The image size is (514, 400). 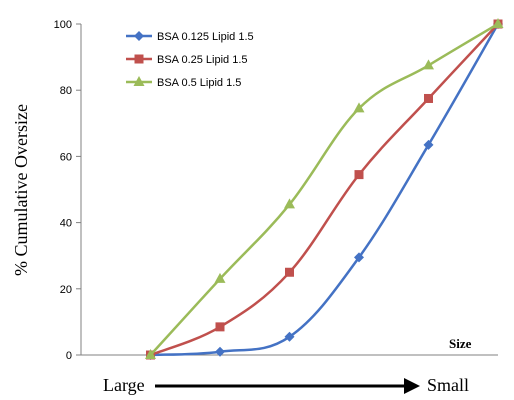 What do you see at coordinates (69, 356) in the screenshot?
I see `y-tick-label: 0` at bounding box center [69, 356].